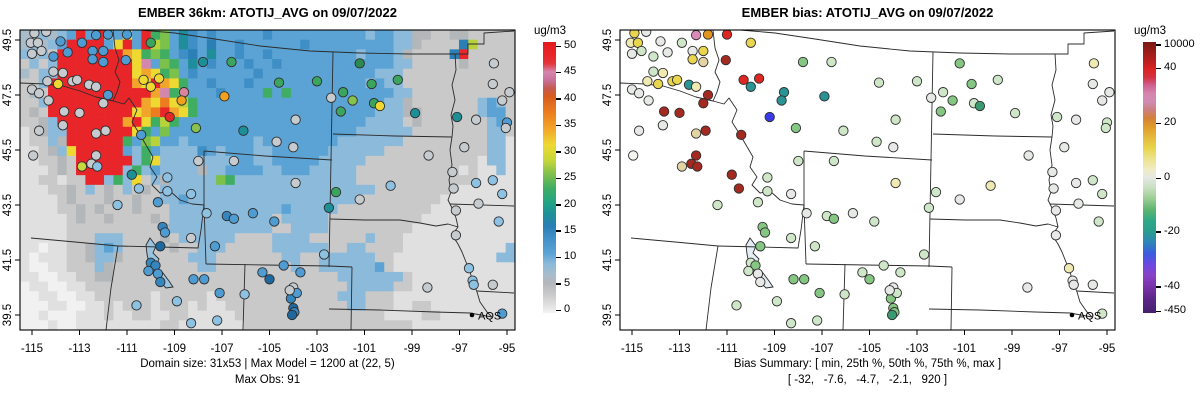  I want to click on y-axis: 39.541.543.545.547.549.5, so click(11, 177).